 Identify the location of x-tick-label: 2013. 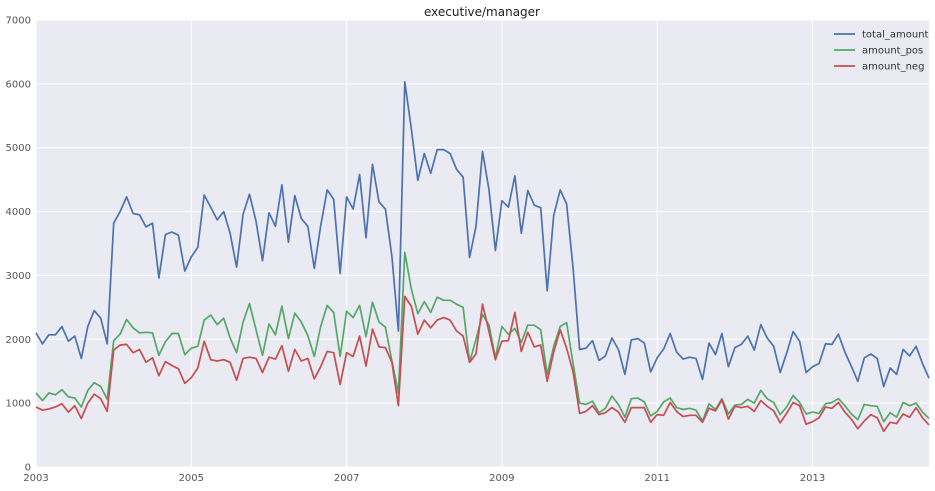
(812, 478).